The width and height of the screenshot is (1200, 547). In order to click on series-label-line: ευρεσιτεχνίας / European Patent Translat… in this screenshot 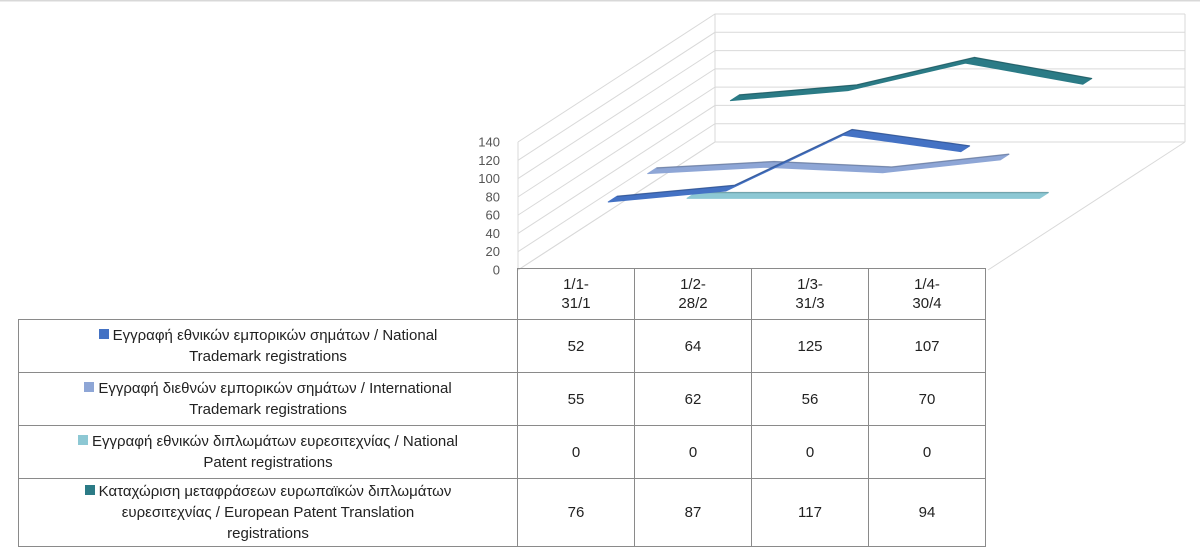, I will do `click(268, 512)`.